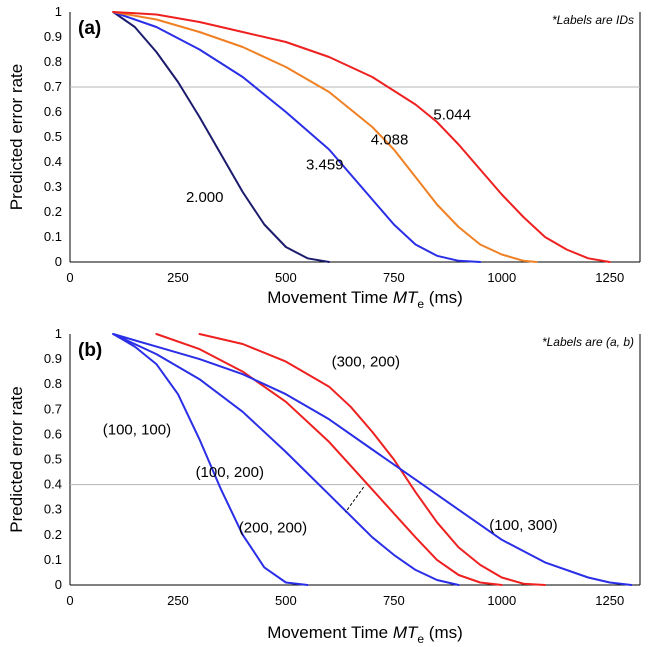 This screenshot has width=655, height=647. Describe the element at coordinates (89, 28) in the screenshot. I see `panel-label: (a)` at that location.